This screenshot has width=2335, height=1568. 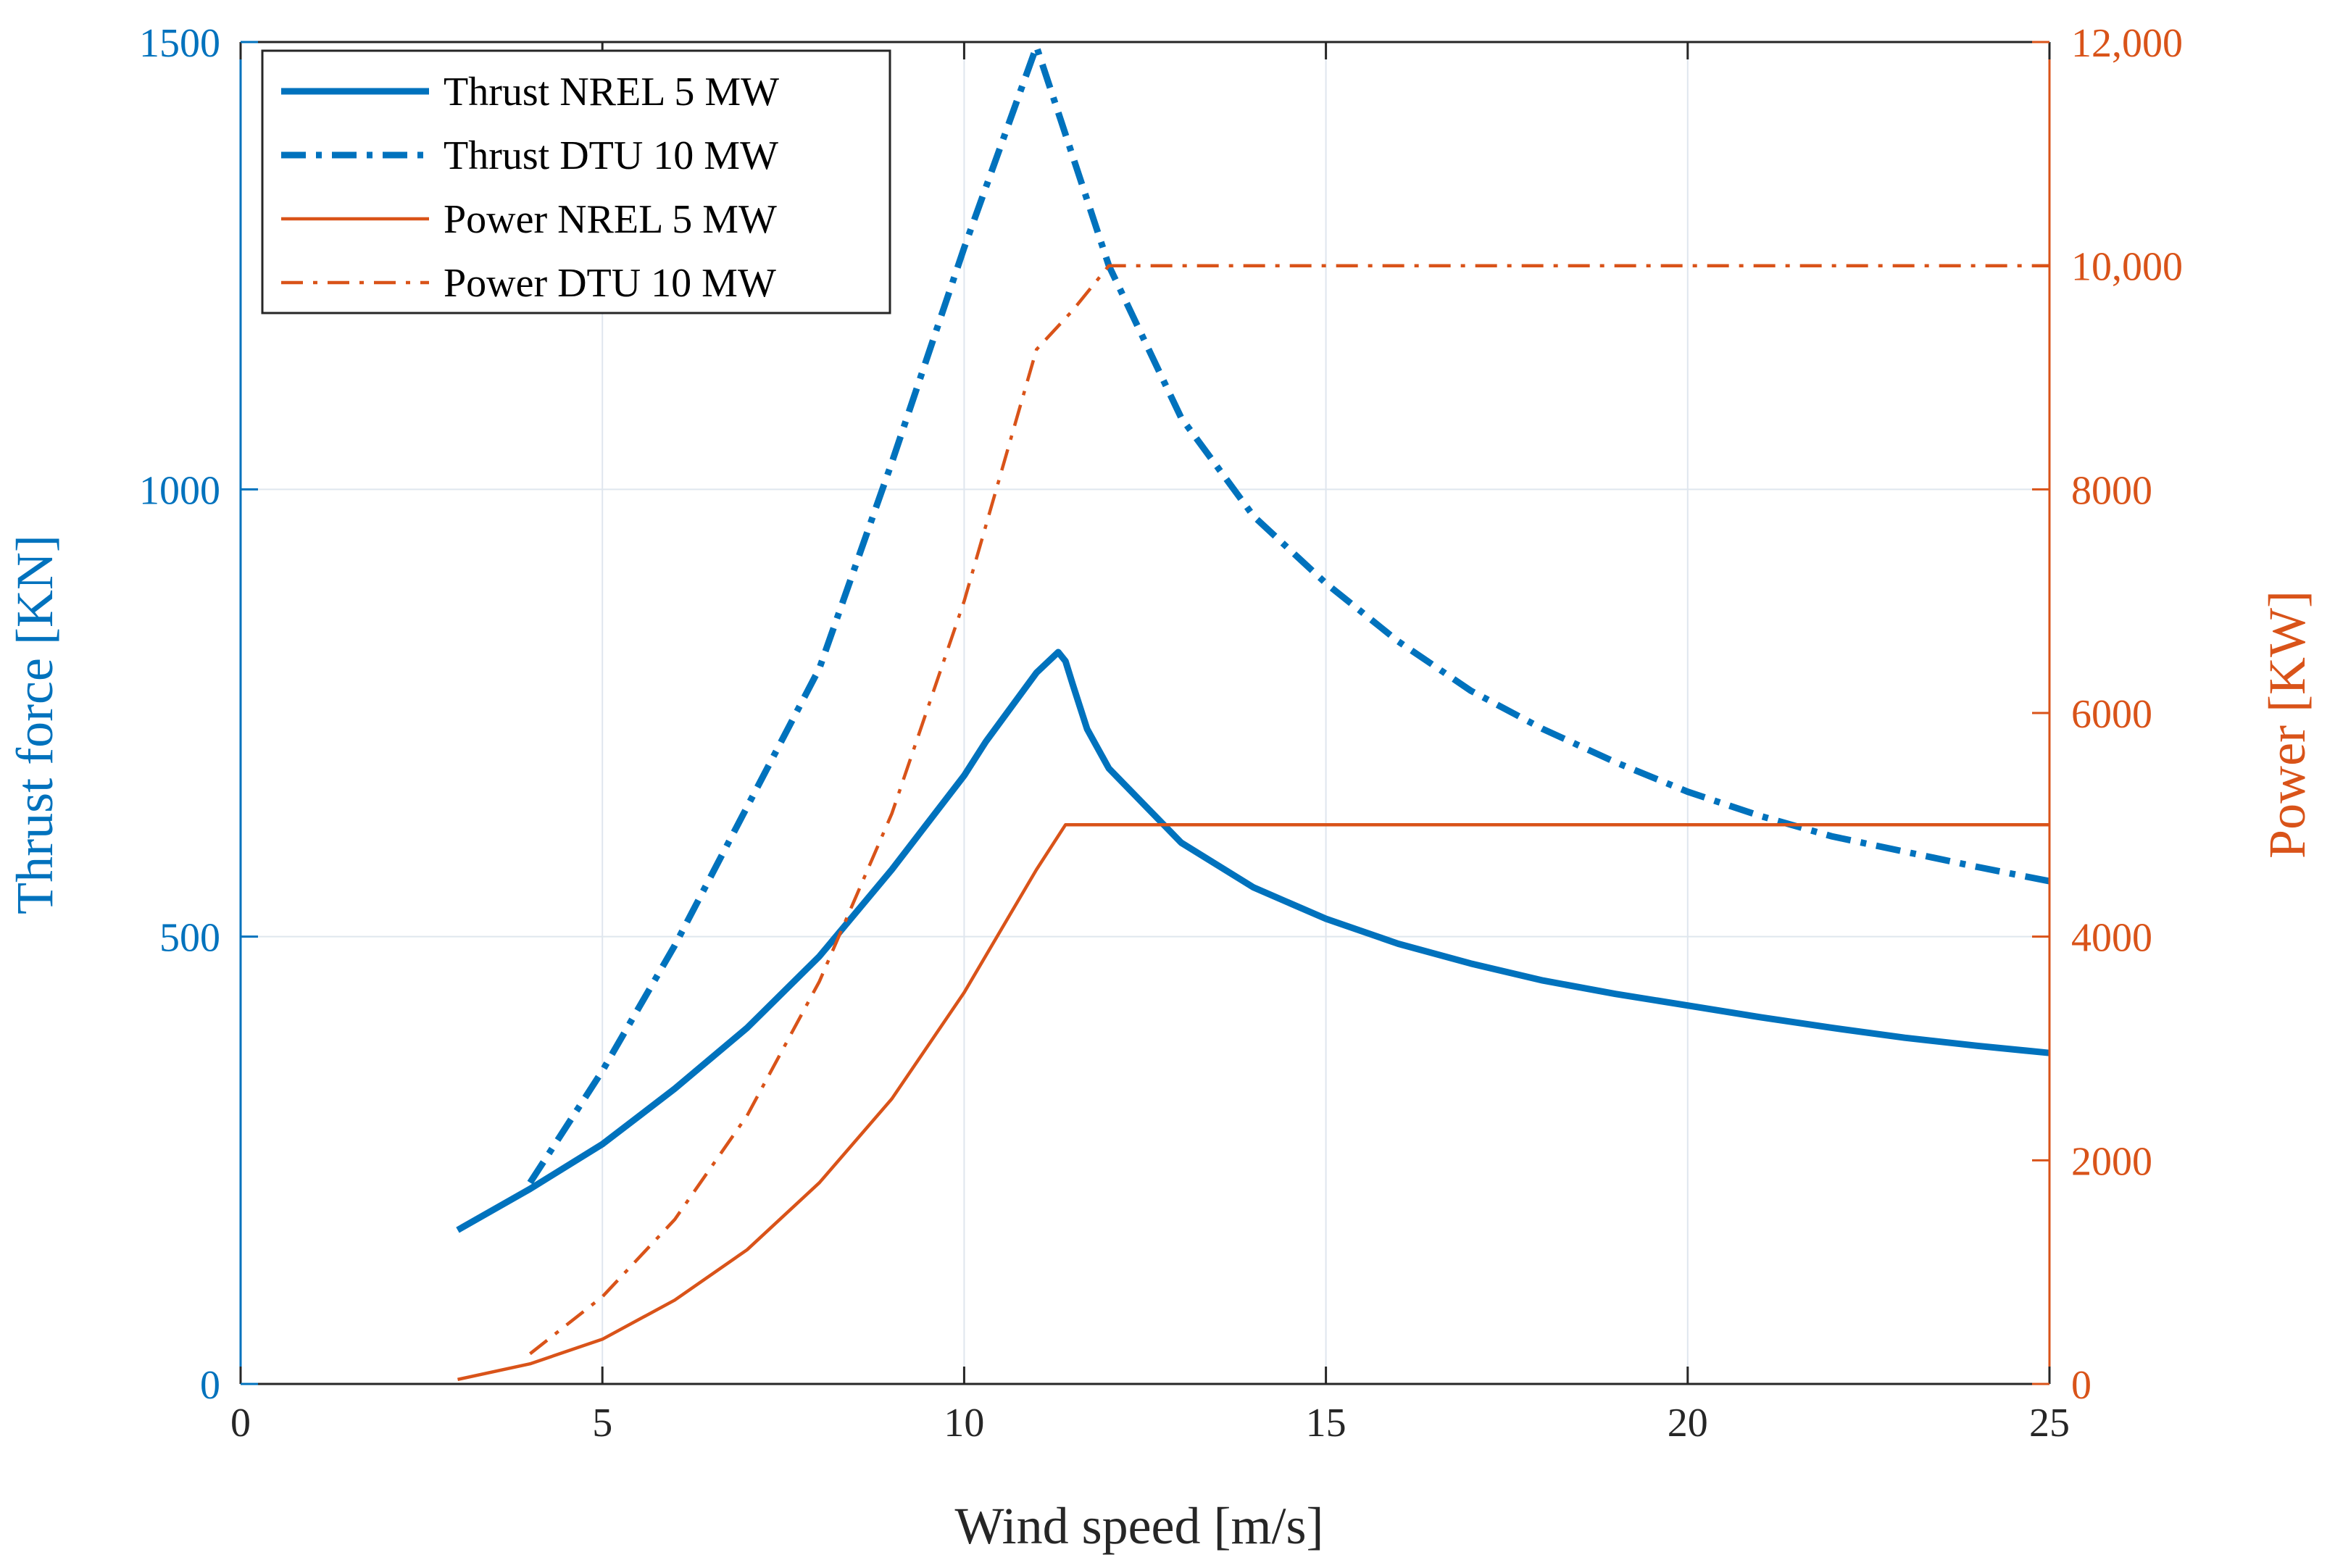 What do you see at coordinates (610, 283) in the screenshot?
I see `legend-label: Power DTU 10 MW` at bounding box center [610, 283].